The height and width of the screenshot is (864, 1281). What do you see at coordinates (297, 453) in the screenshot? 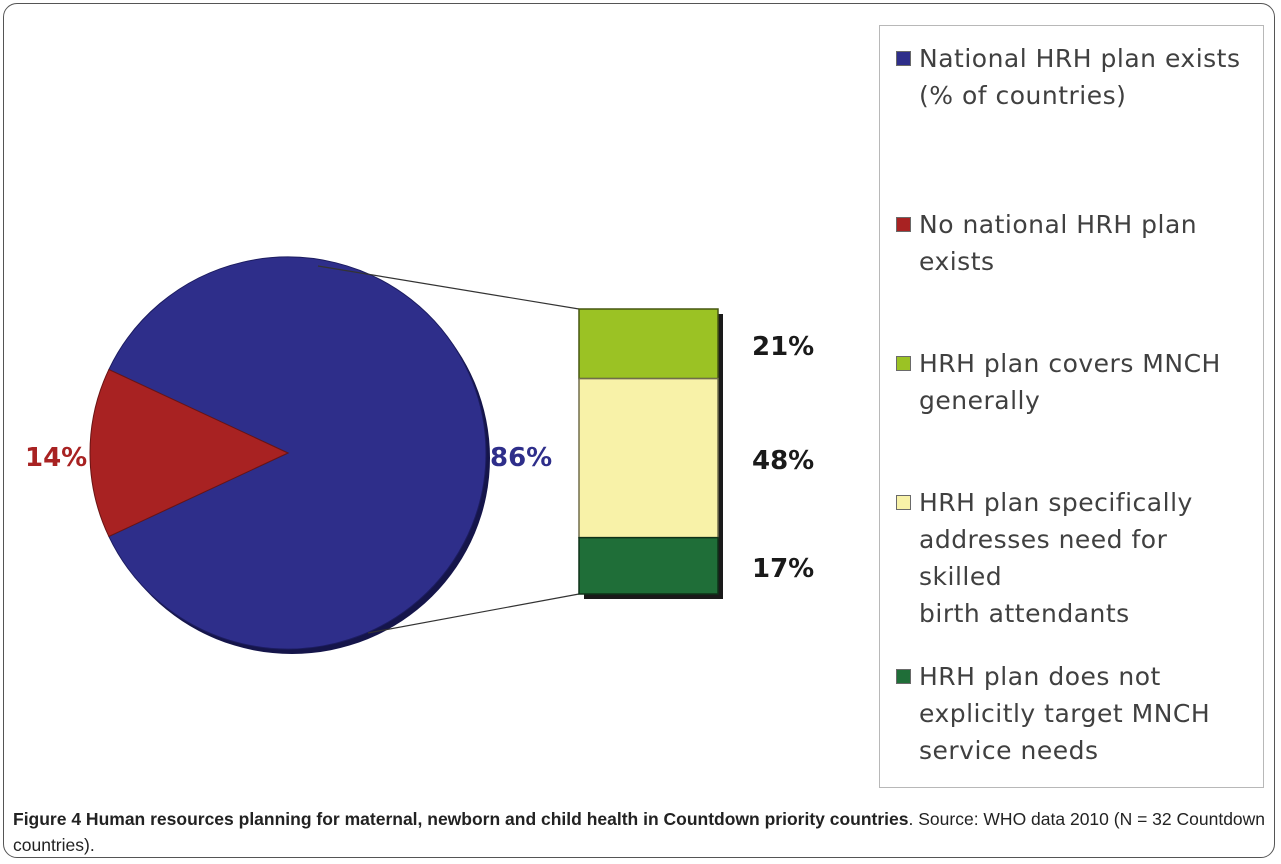
I see `pie-slice-national-plan-exists` at bounding box center [297, 453].